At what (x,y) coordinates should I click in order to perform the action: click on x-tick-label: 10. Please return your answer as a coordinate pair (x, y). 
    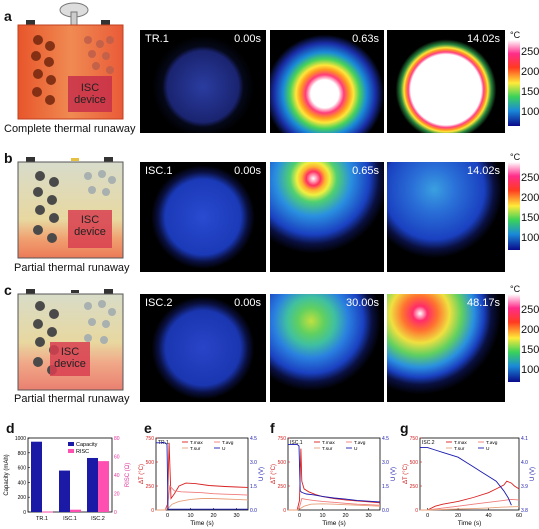
    Looking at the image, I should click on (322, 516).